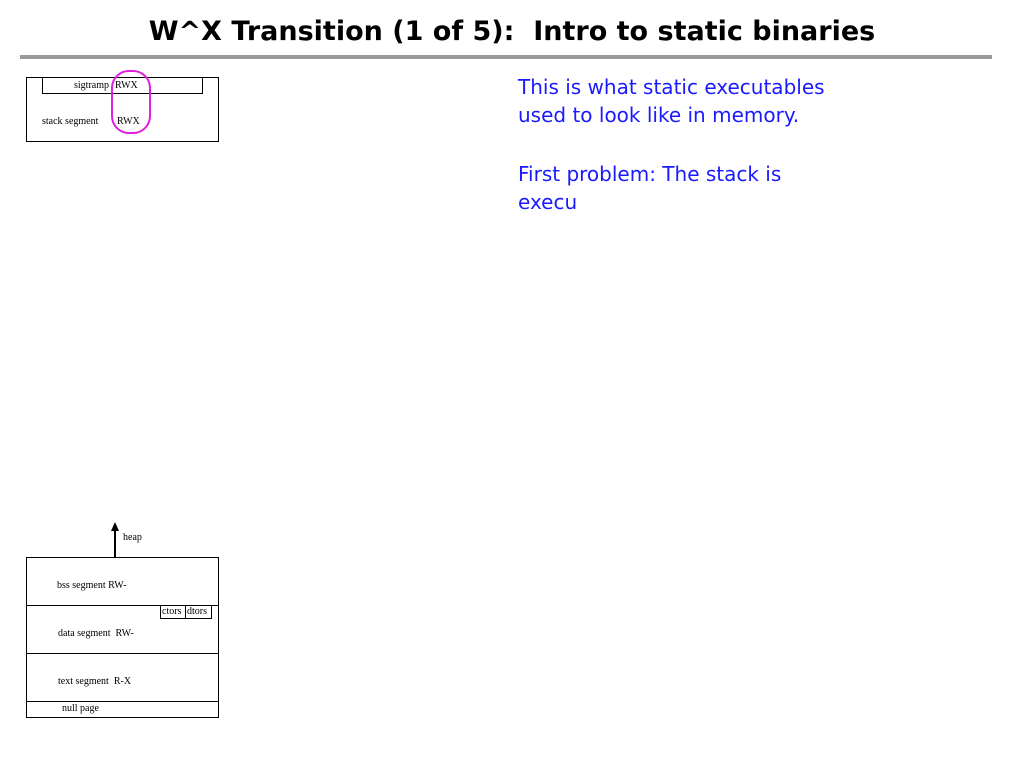 This screenshot has height=768, width=1024. Describe the element at coordinates (172, 611) in the screenshot. I see `ctors-label: ctors` at that location.